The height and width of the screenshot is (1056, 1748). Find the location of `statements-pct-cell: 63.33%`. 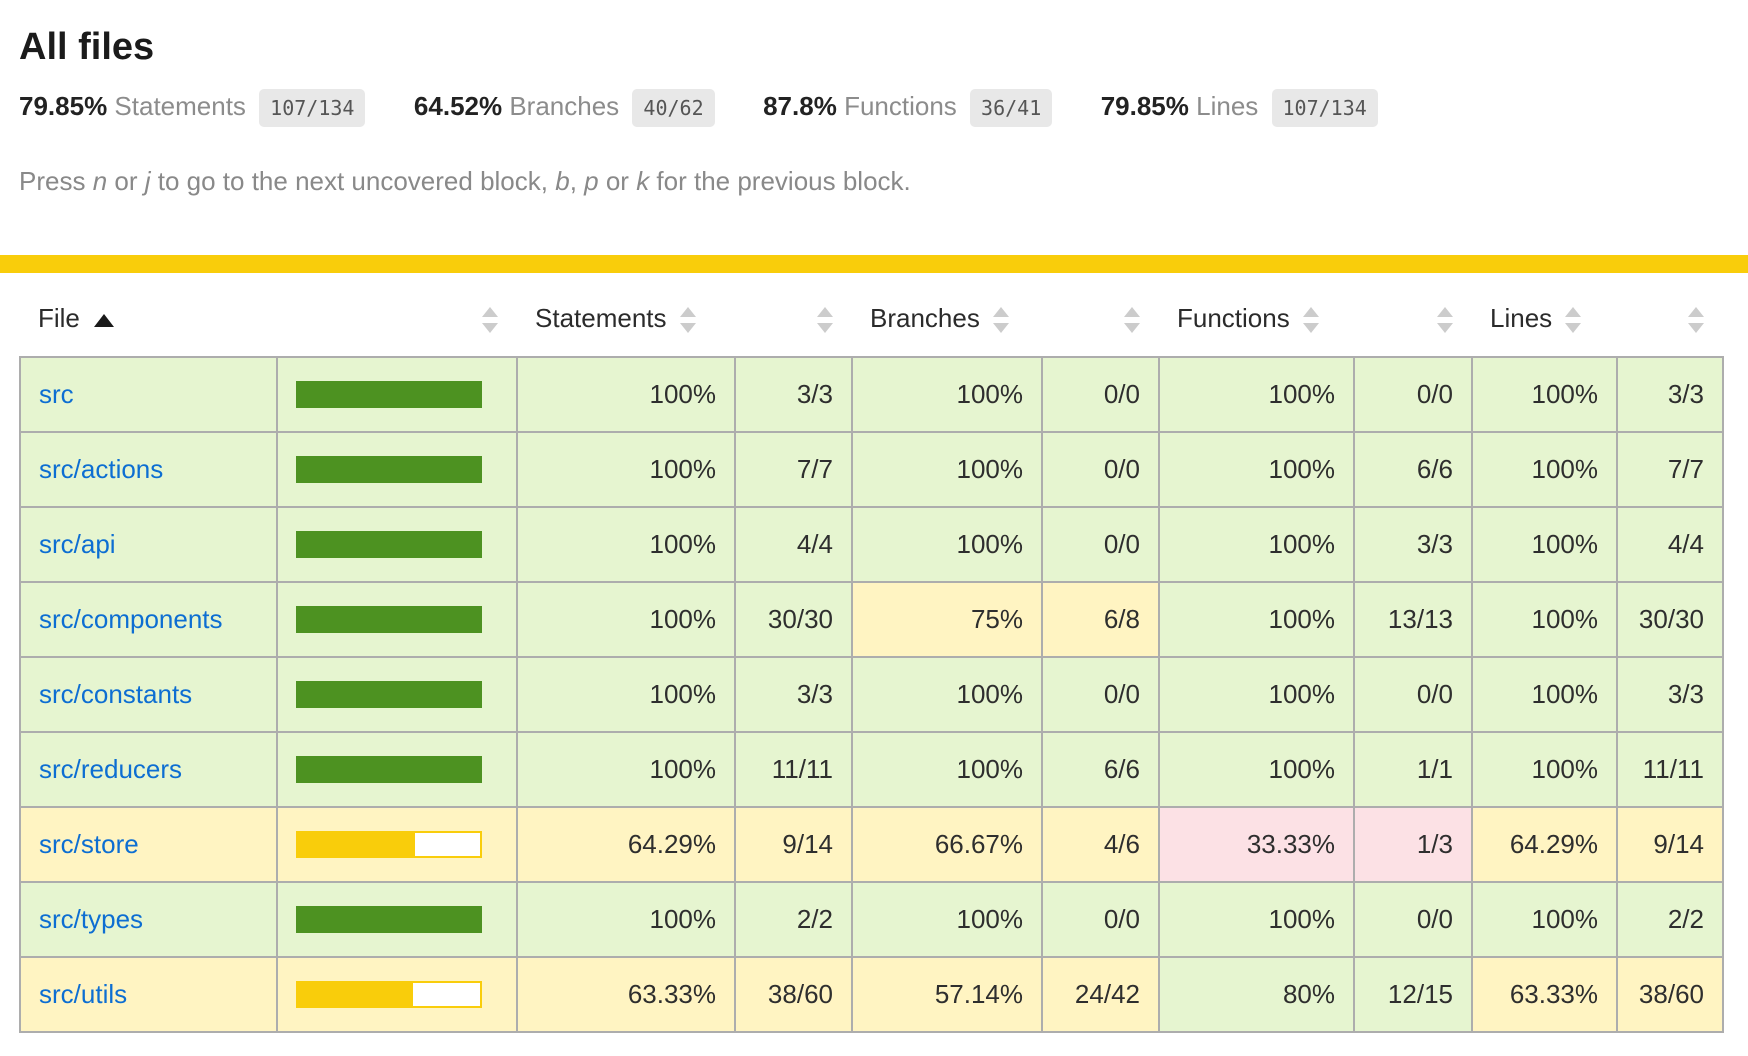

statements-pct-cell: 63.33% is located at coordinates (626, 995).